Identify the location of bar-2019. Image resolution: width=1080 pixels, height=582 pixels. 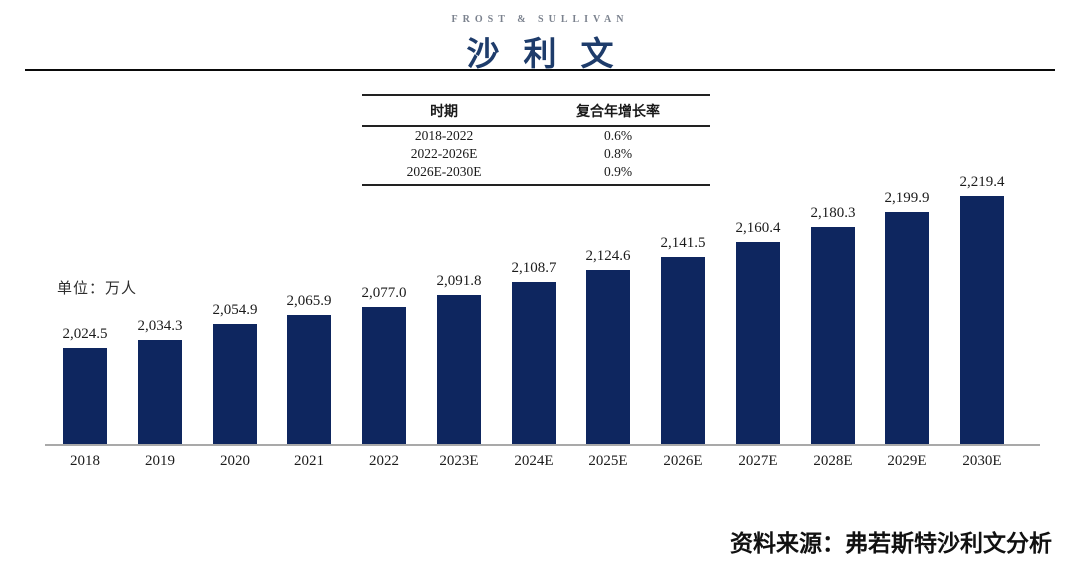
(160, 392).